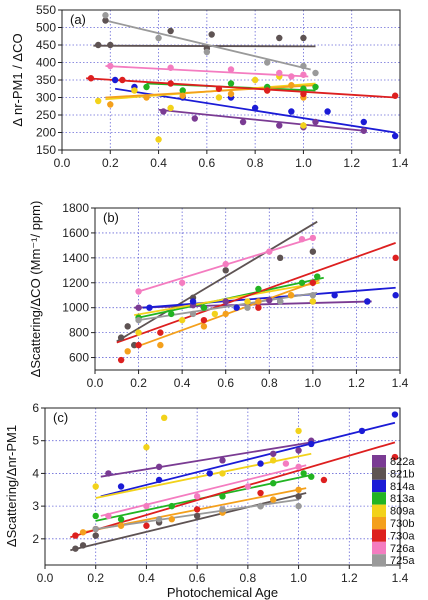 The height and width of the screenshot is (600, 428). What do you see at coordinates (402, 474) in the screenshot?
I see `legend-label-821b: 821b` at bounding box center [402, 474].